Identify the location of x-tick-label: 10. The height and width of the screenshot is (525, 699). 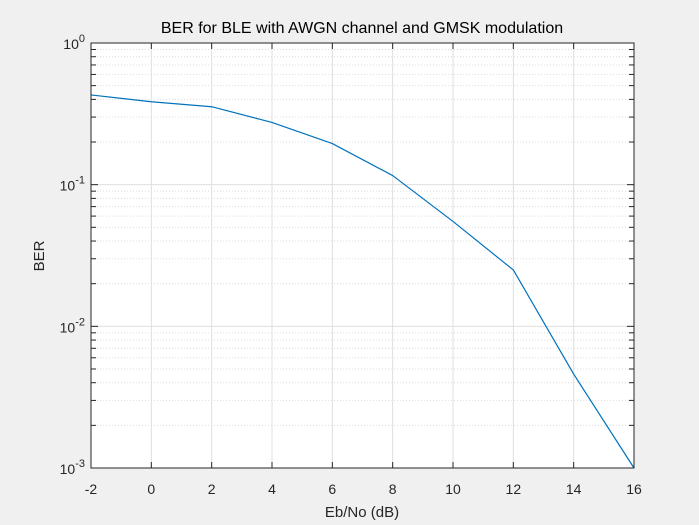
(453, 489).